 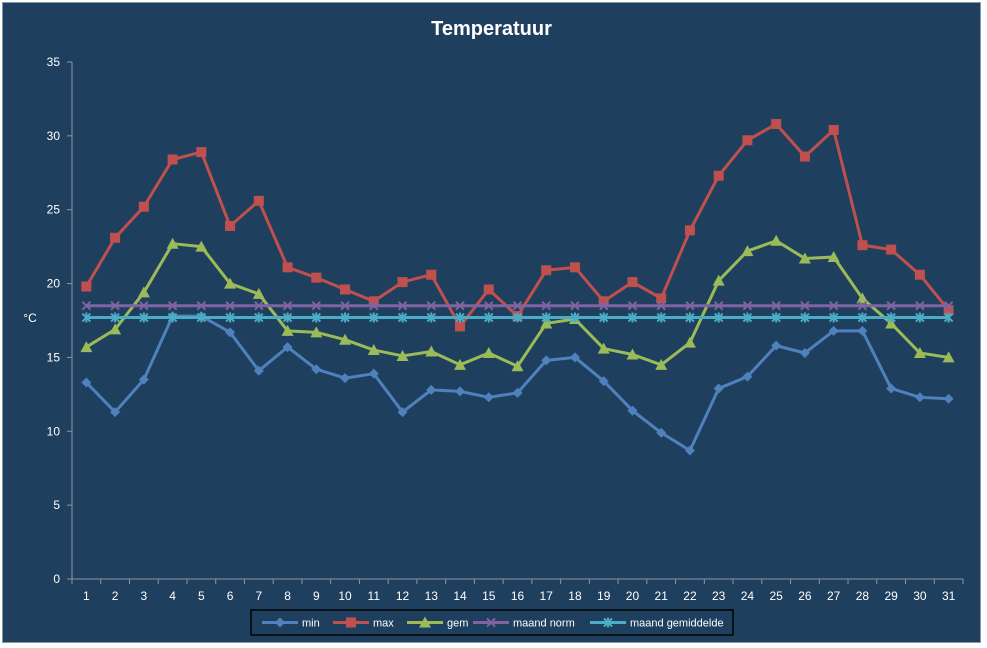 I want to click on series-maand-gemiddelde, so click(x=517, y=317).